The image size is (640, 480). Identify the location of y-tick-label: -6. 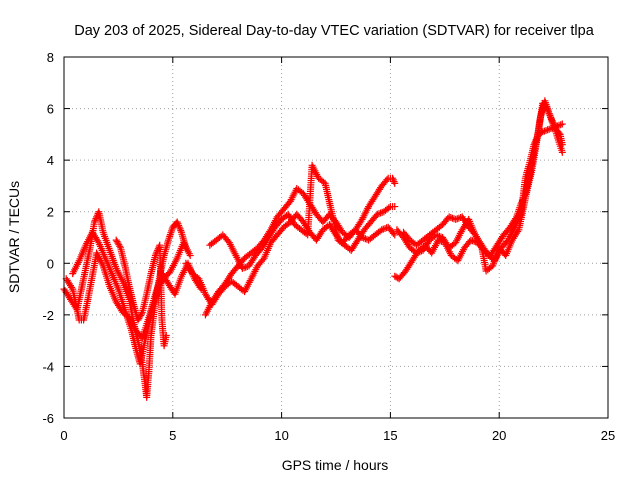
(48, 418).